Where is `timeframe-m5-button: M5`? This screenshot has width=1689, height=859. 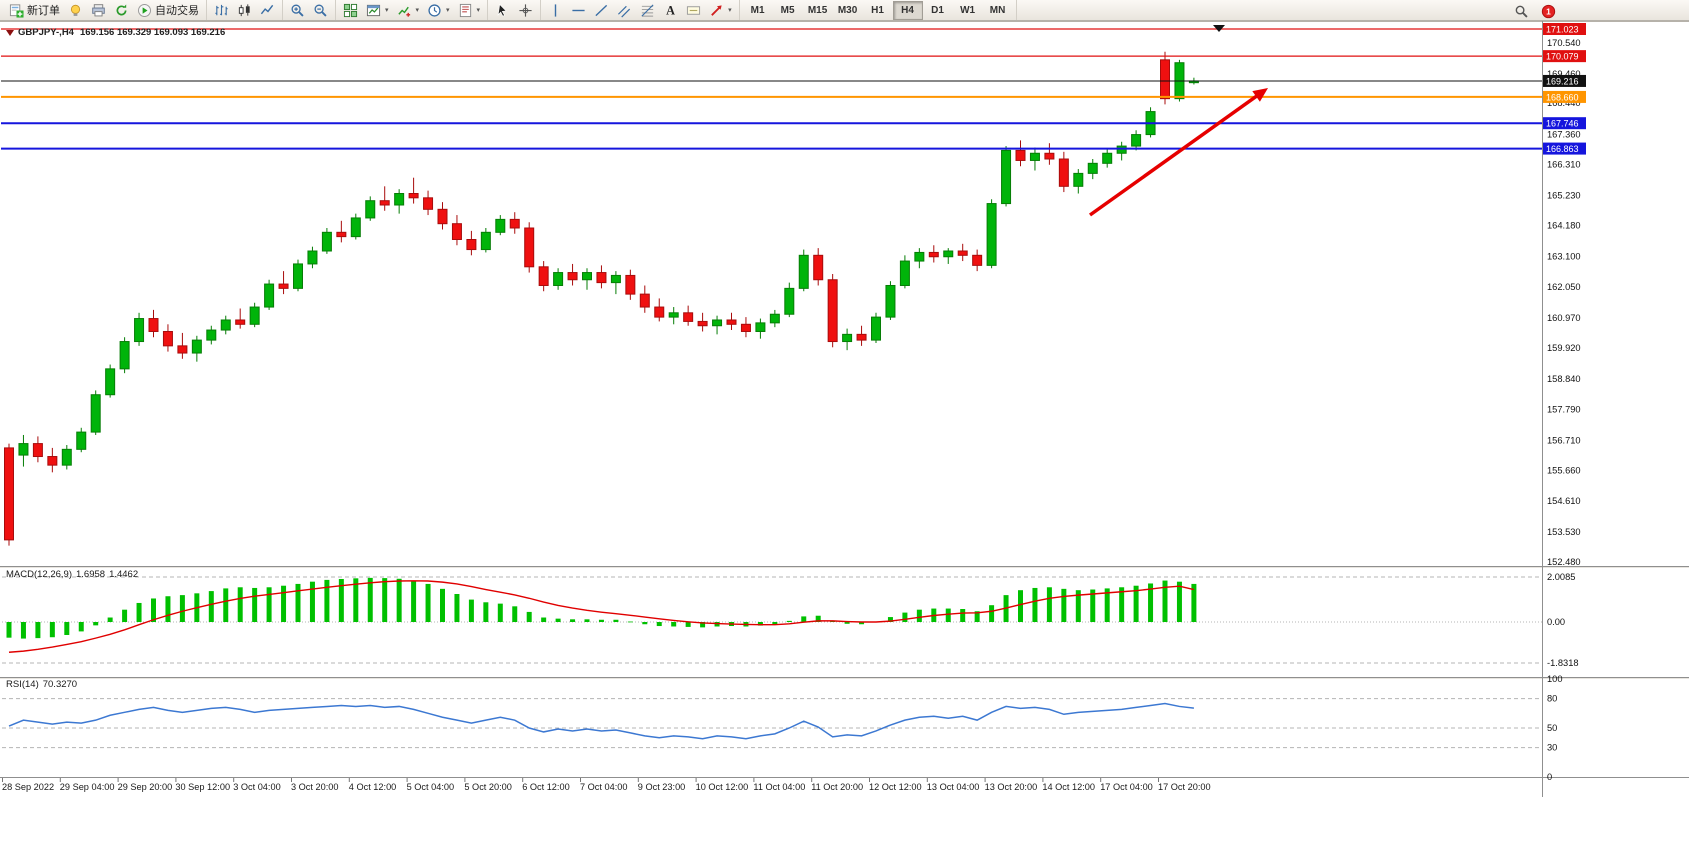 timeframe-m5-button: M5 is located at coordinates (787, 10).